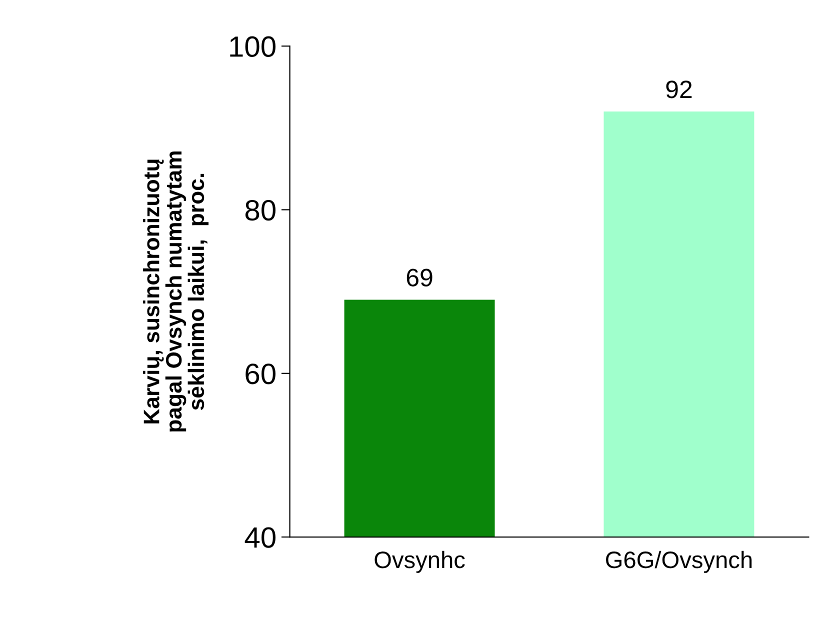 The width and height of the screenshot is (821, 623). What do you see at coordinates (260, 537) in the screenshot?
I see `y-tick-label: 40` at bounding box center [260, 537].